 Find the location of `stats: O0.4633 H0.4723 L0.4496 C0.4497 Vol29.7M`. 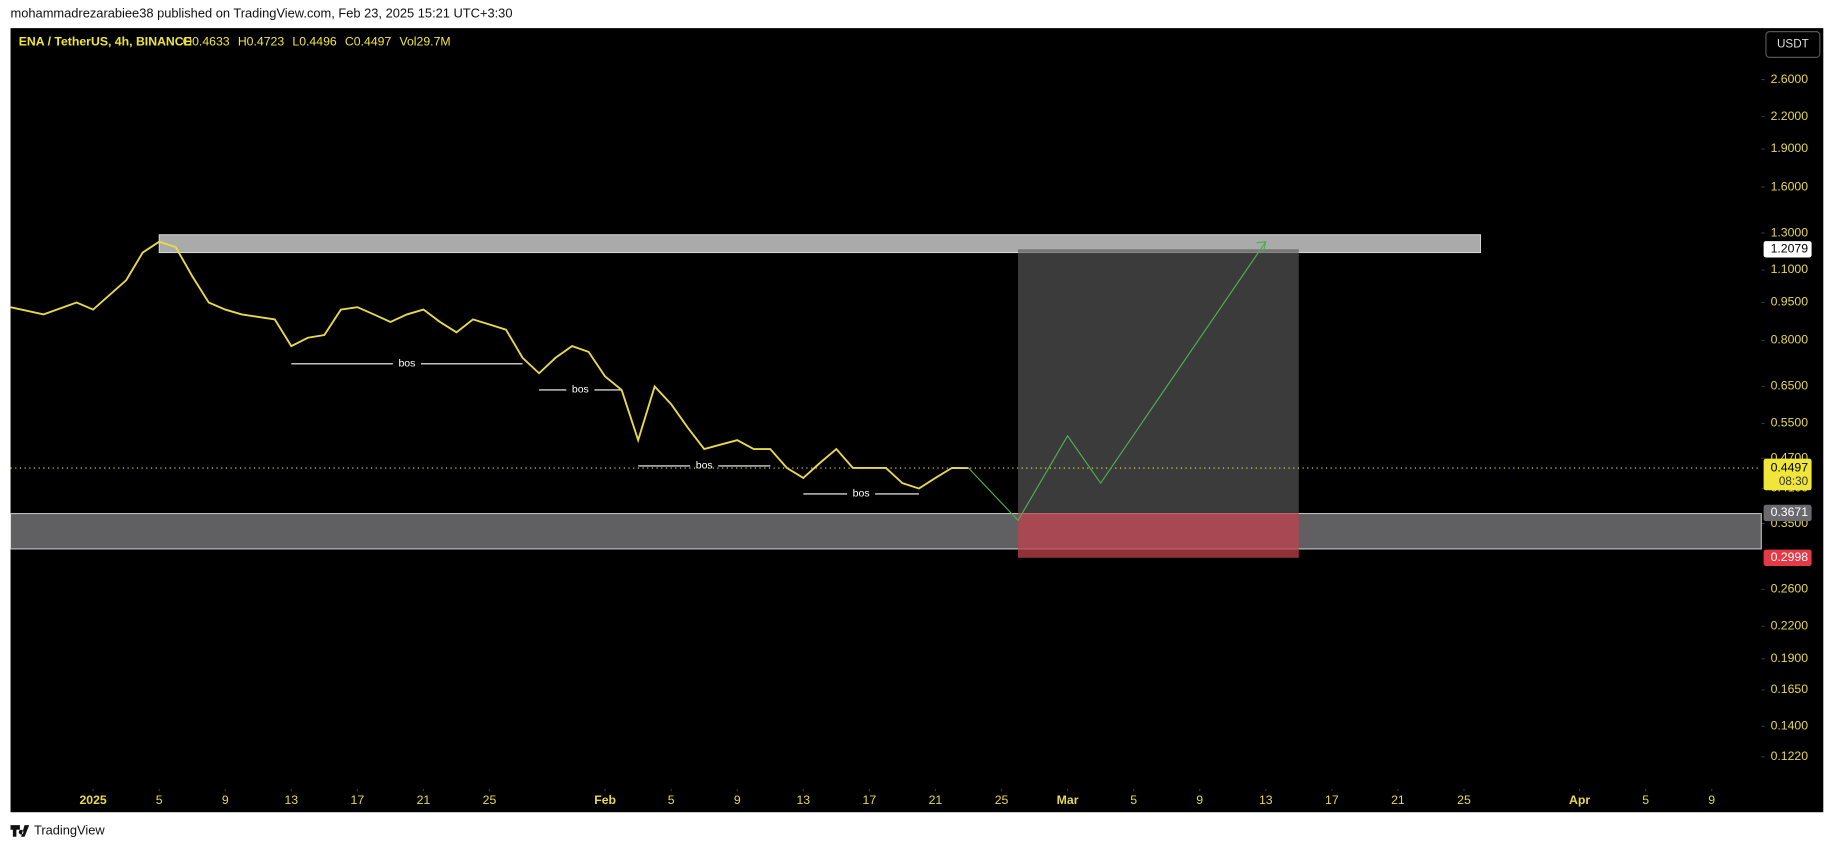

stats: O0.4633 H0.4723 L0.4496 C0.4497 Vol29.7M is located at coordinates (317, 41).